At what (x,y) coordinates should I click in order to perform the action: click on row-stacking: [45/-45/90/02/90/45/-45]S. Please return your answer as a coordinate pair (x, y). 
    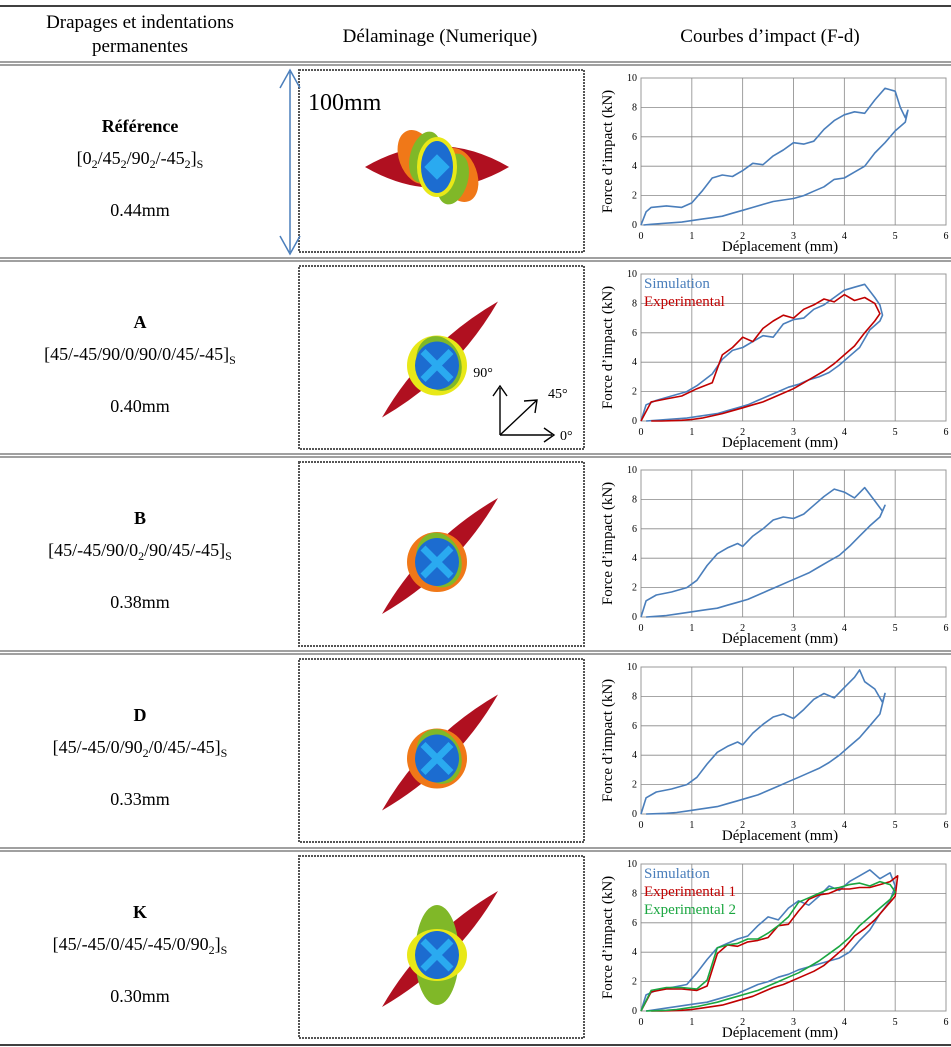
    Looking at the image, I should click on (140, 551).